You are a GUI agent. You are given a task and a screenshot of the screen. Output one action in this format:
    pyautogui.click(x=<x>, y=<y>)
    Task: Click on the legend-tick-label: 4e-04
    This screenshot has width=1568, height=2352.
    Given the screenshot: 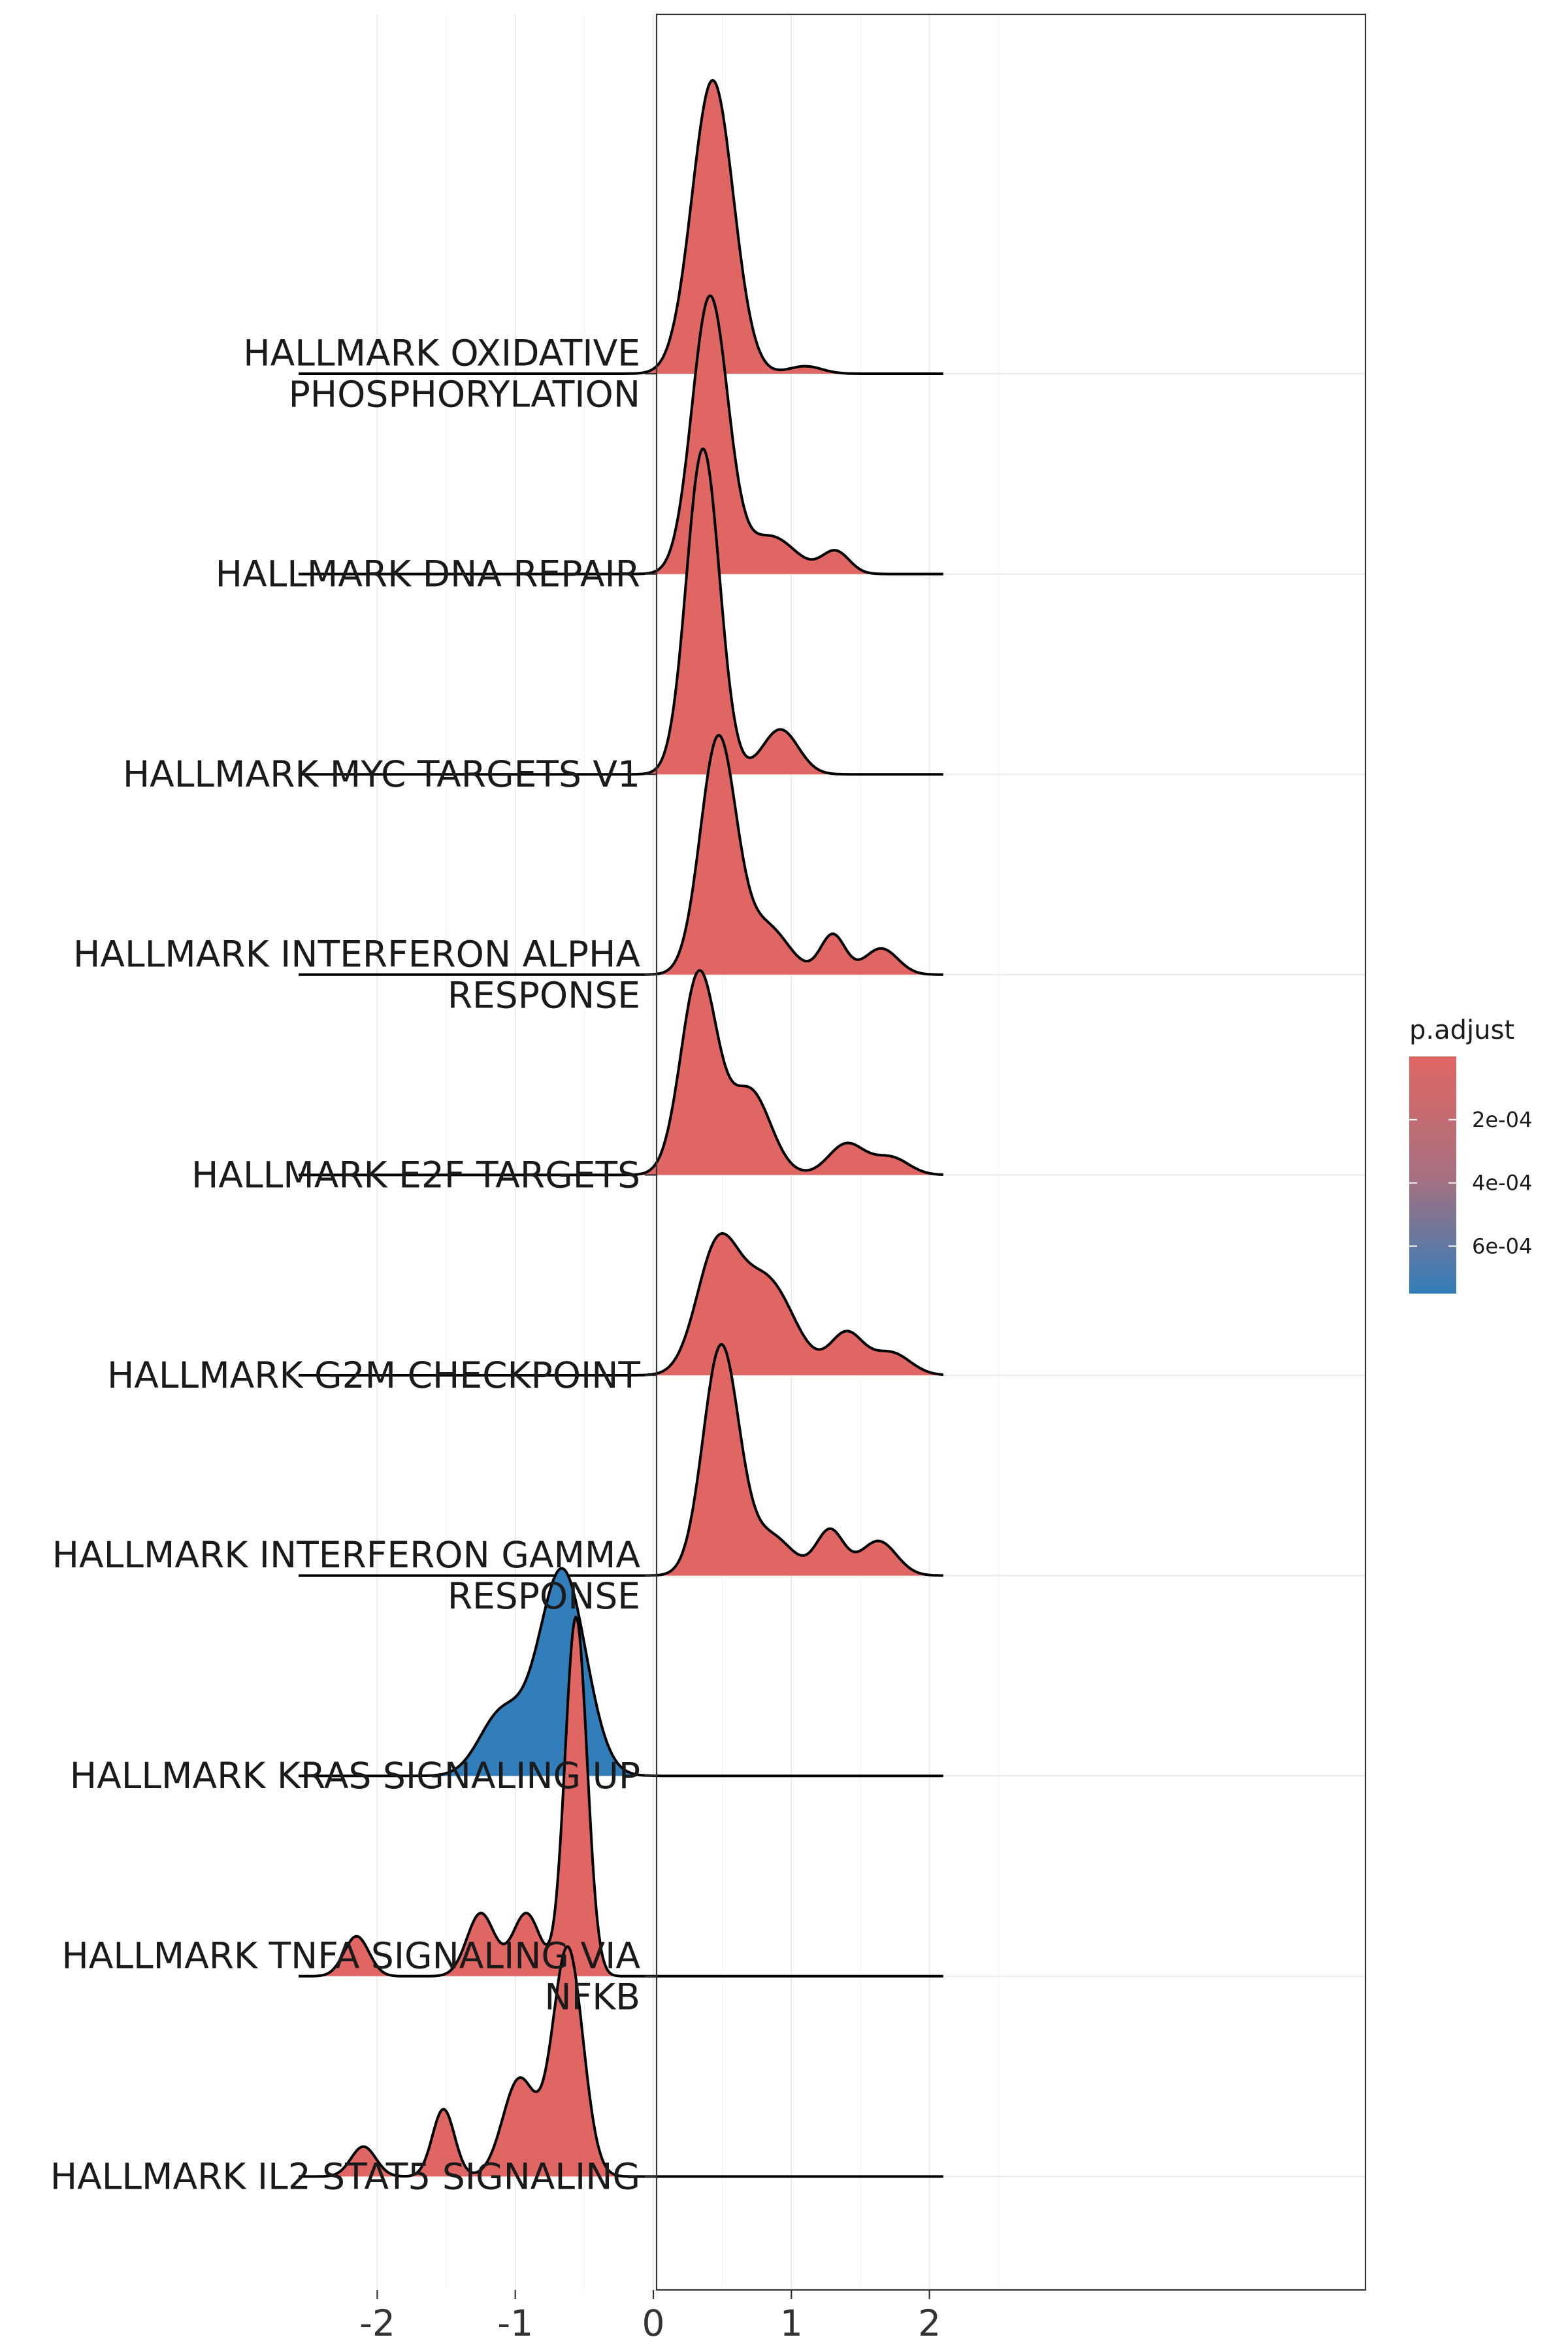 What is the action you would take?
    pyautogui.click(x=1502, y=1183)
    